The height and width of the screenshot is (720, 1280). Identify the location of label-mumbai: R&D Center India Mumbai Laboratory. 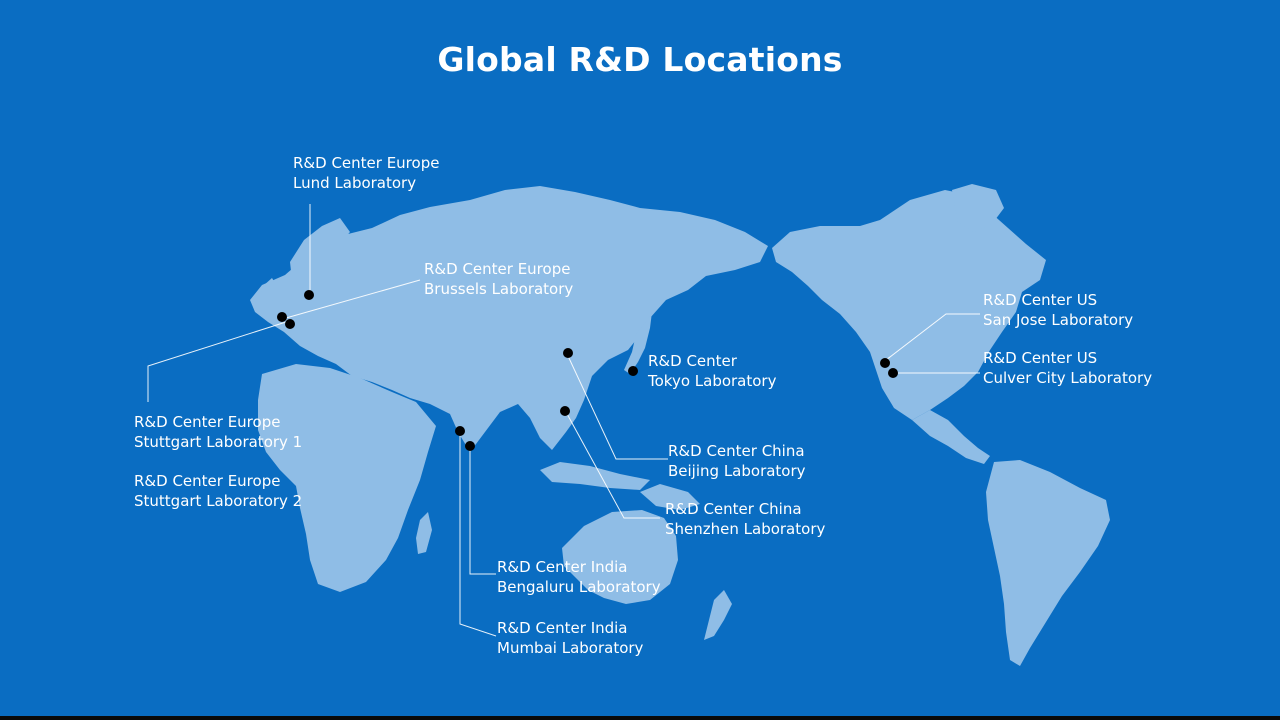
(570, 638).